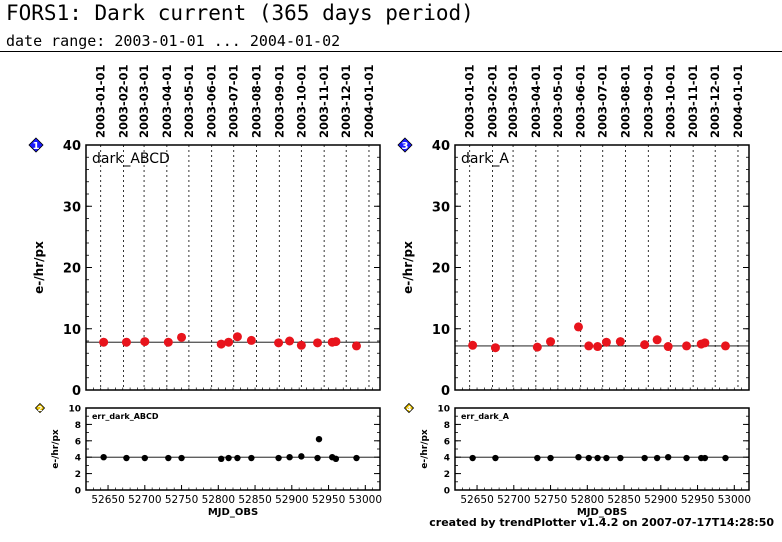 This screenshot has width=782, height=542. What do you see at coordinates (173, 41) in the screenshot?
I see `page-subtitle: date range: 2003-01-01 ... 2004-01-02` at bounding box center [173, 41].